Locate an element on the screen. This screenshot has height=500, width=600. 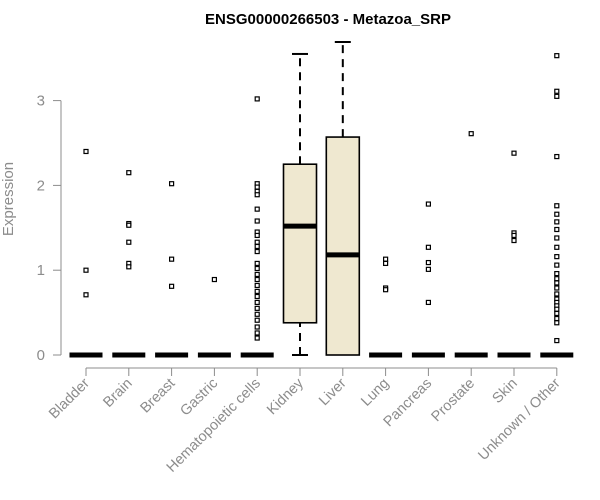
x-tick-label: Brain is located at coordinates (117, 393).